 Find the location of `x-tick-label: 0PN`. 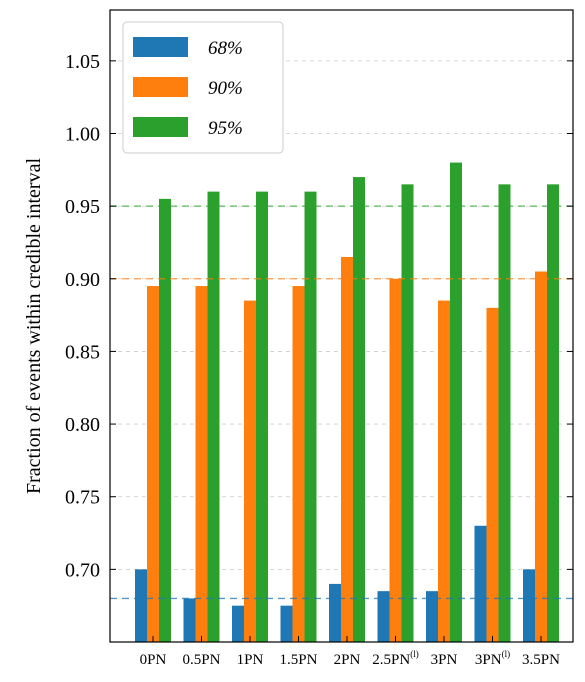

x-tick-label: 0PN is located at coordinates (153, 660).